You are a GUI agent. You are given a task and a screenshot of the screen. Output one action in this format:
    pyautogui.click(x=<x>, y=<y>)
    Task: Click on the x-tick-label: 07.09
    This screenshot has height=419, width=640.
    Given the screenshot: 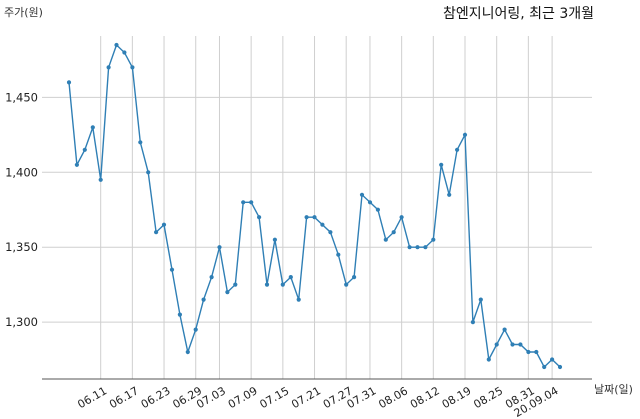 What is the action you would take?
    pyautogui.click(x=243, y=397)
    